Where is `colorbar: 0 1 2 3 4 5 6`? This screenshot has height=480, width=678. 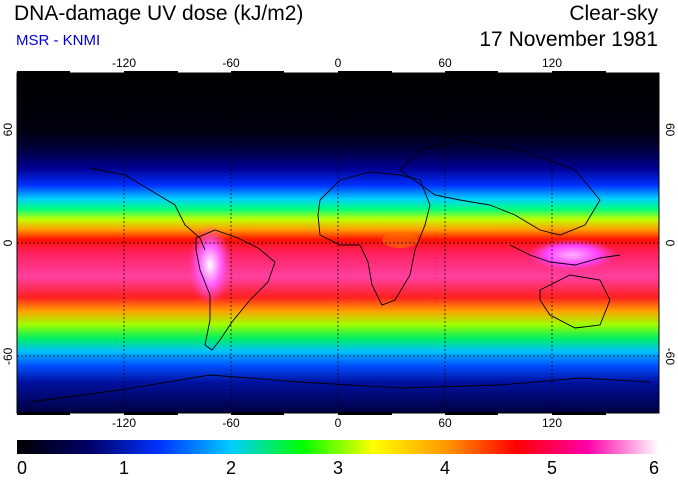
colorbar: 0 1 2 3 4 5 6 is located at coordinates (338, 459).